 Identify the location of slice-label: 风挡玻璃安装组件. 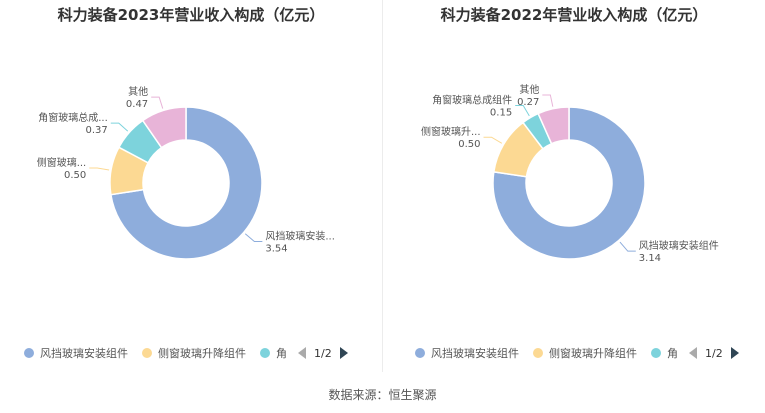
(679, 245).